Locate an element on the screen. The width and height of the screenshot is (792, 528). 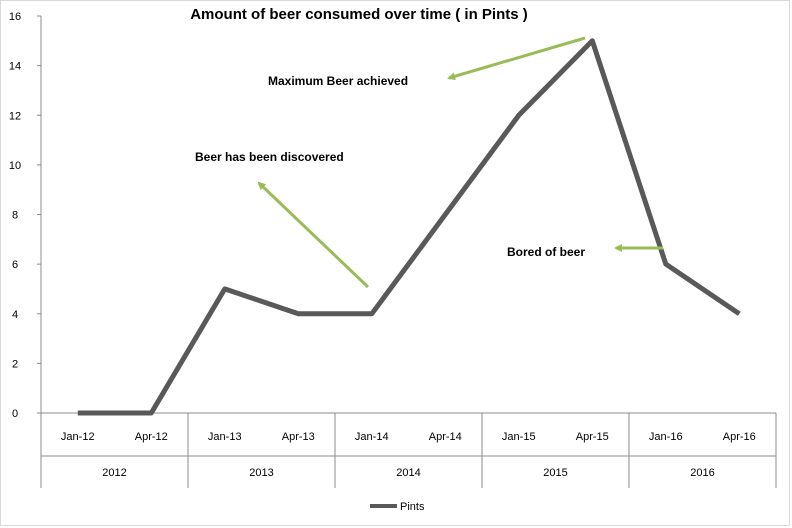
annotation-maximum-beer: Maximum Beer achieved is located at coordinates (338, 81).